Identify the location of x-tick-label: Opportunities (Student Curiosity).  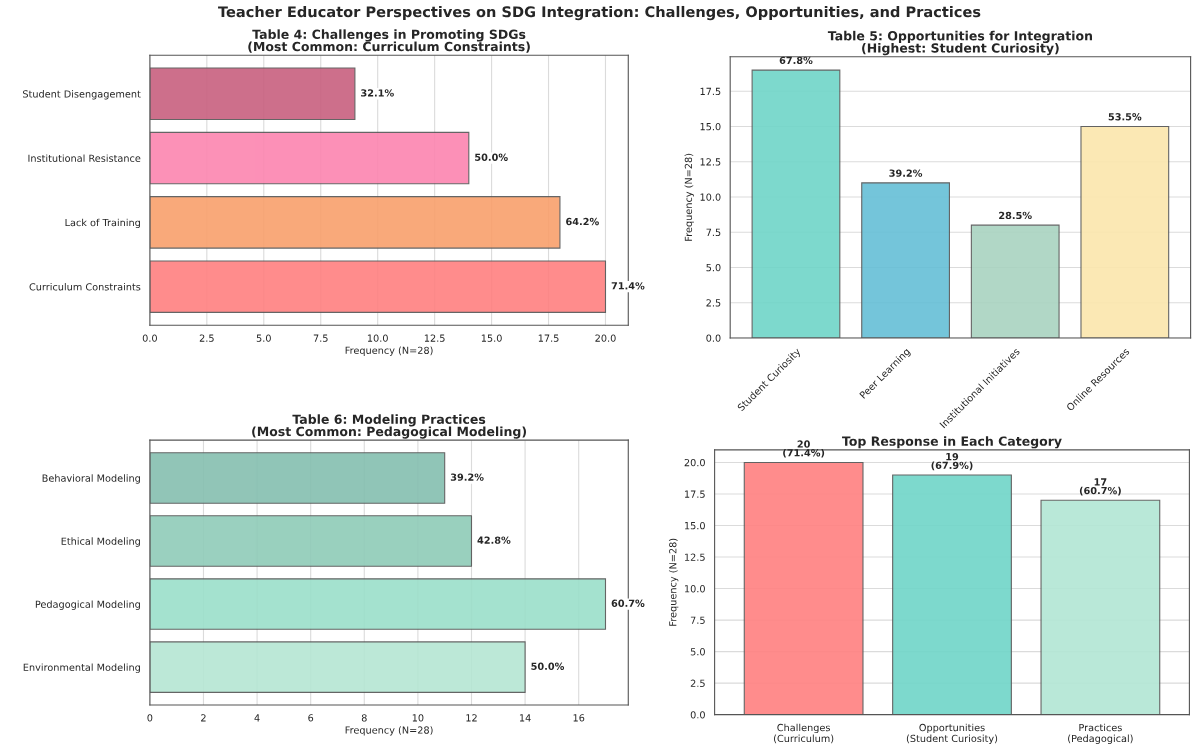
(952, 733).